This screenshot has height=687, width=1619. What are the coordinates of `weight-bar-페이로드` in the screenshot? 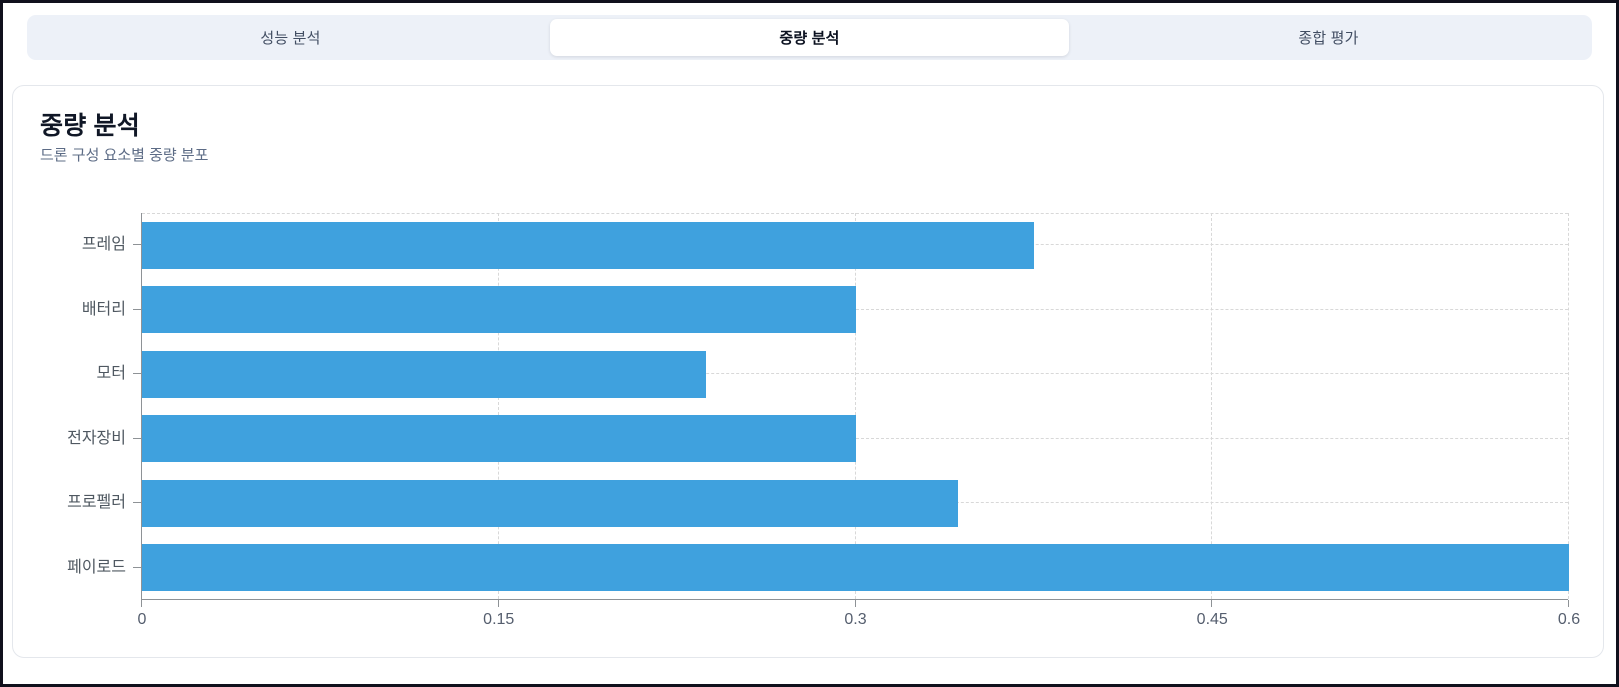 It's located at (855, 568).